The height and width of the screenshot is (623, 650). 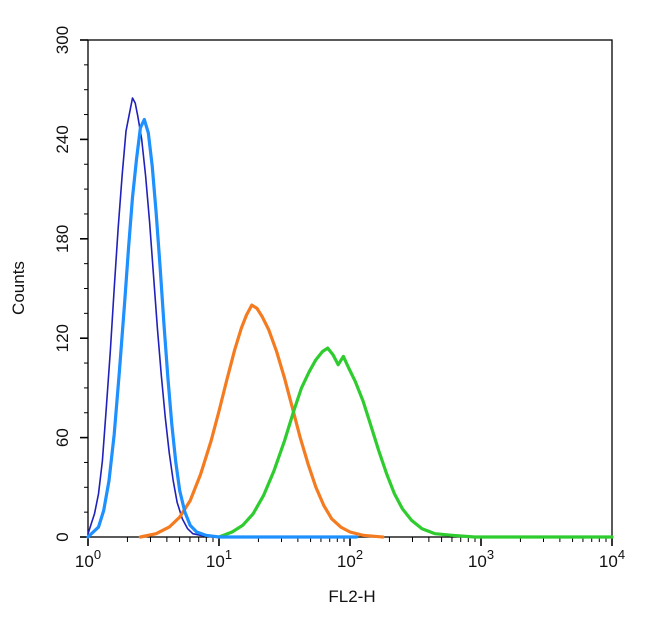 I want to click on y-tick-label: 240, so click(x=62, y=139).